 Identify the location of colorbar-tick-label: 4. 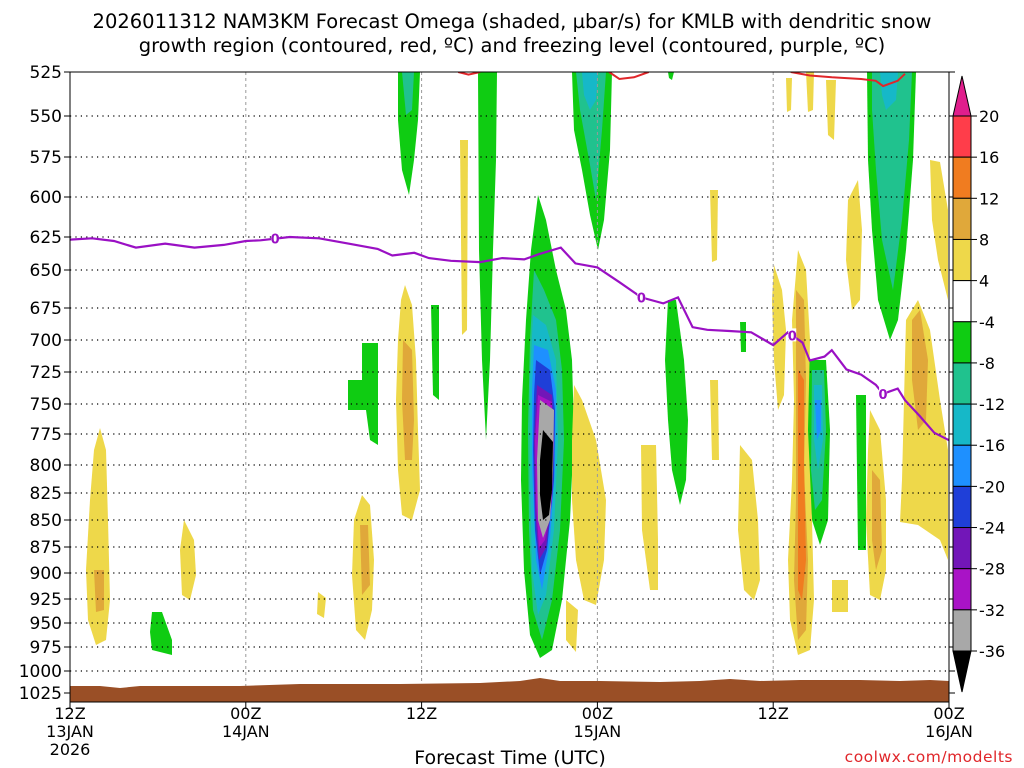
(984, 281).